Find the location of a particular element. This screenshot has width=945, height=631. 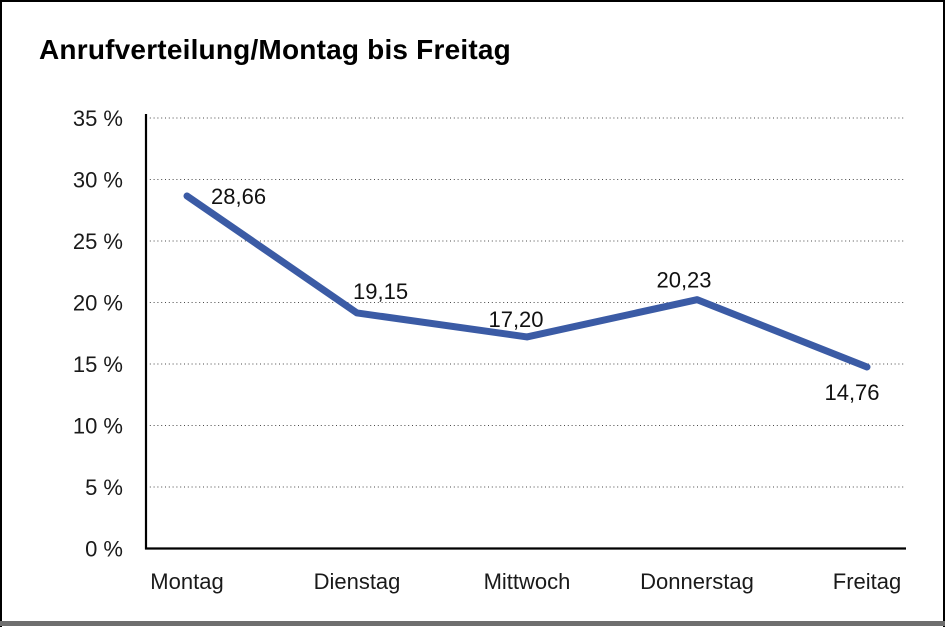

x-axis-category-label: Montag is located at coordinates (186, 581).